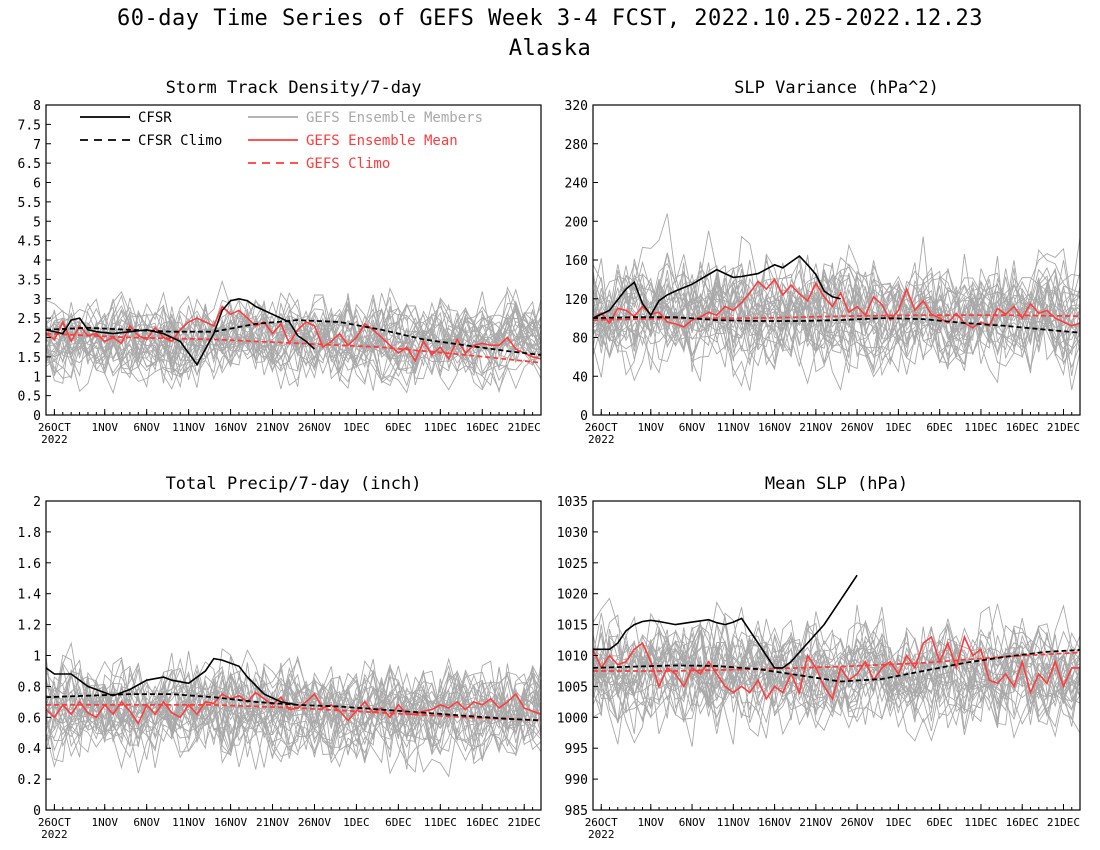  What do you see at coordinates (576, 106) in the screenshot?
I see `y-tick-label: 320` at bounding box center [576, 106].